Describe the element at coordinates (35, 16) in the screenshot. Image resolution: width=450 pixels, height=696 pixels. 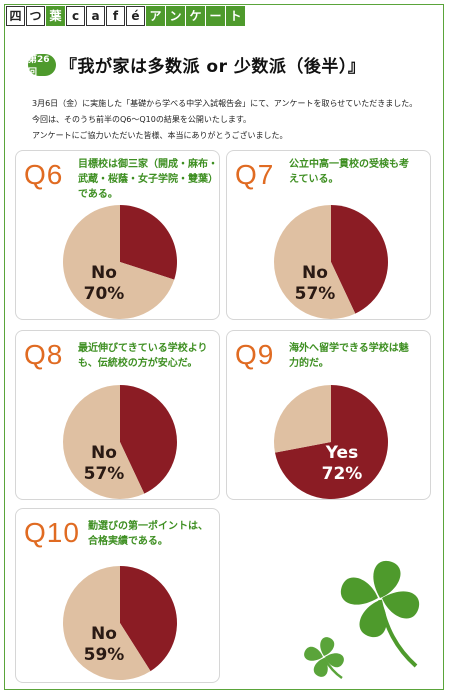
I see `brand-char: つ` at that location.